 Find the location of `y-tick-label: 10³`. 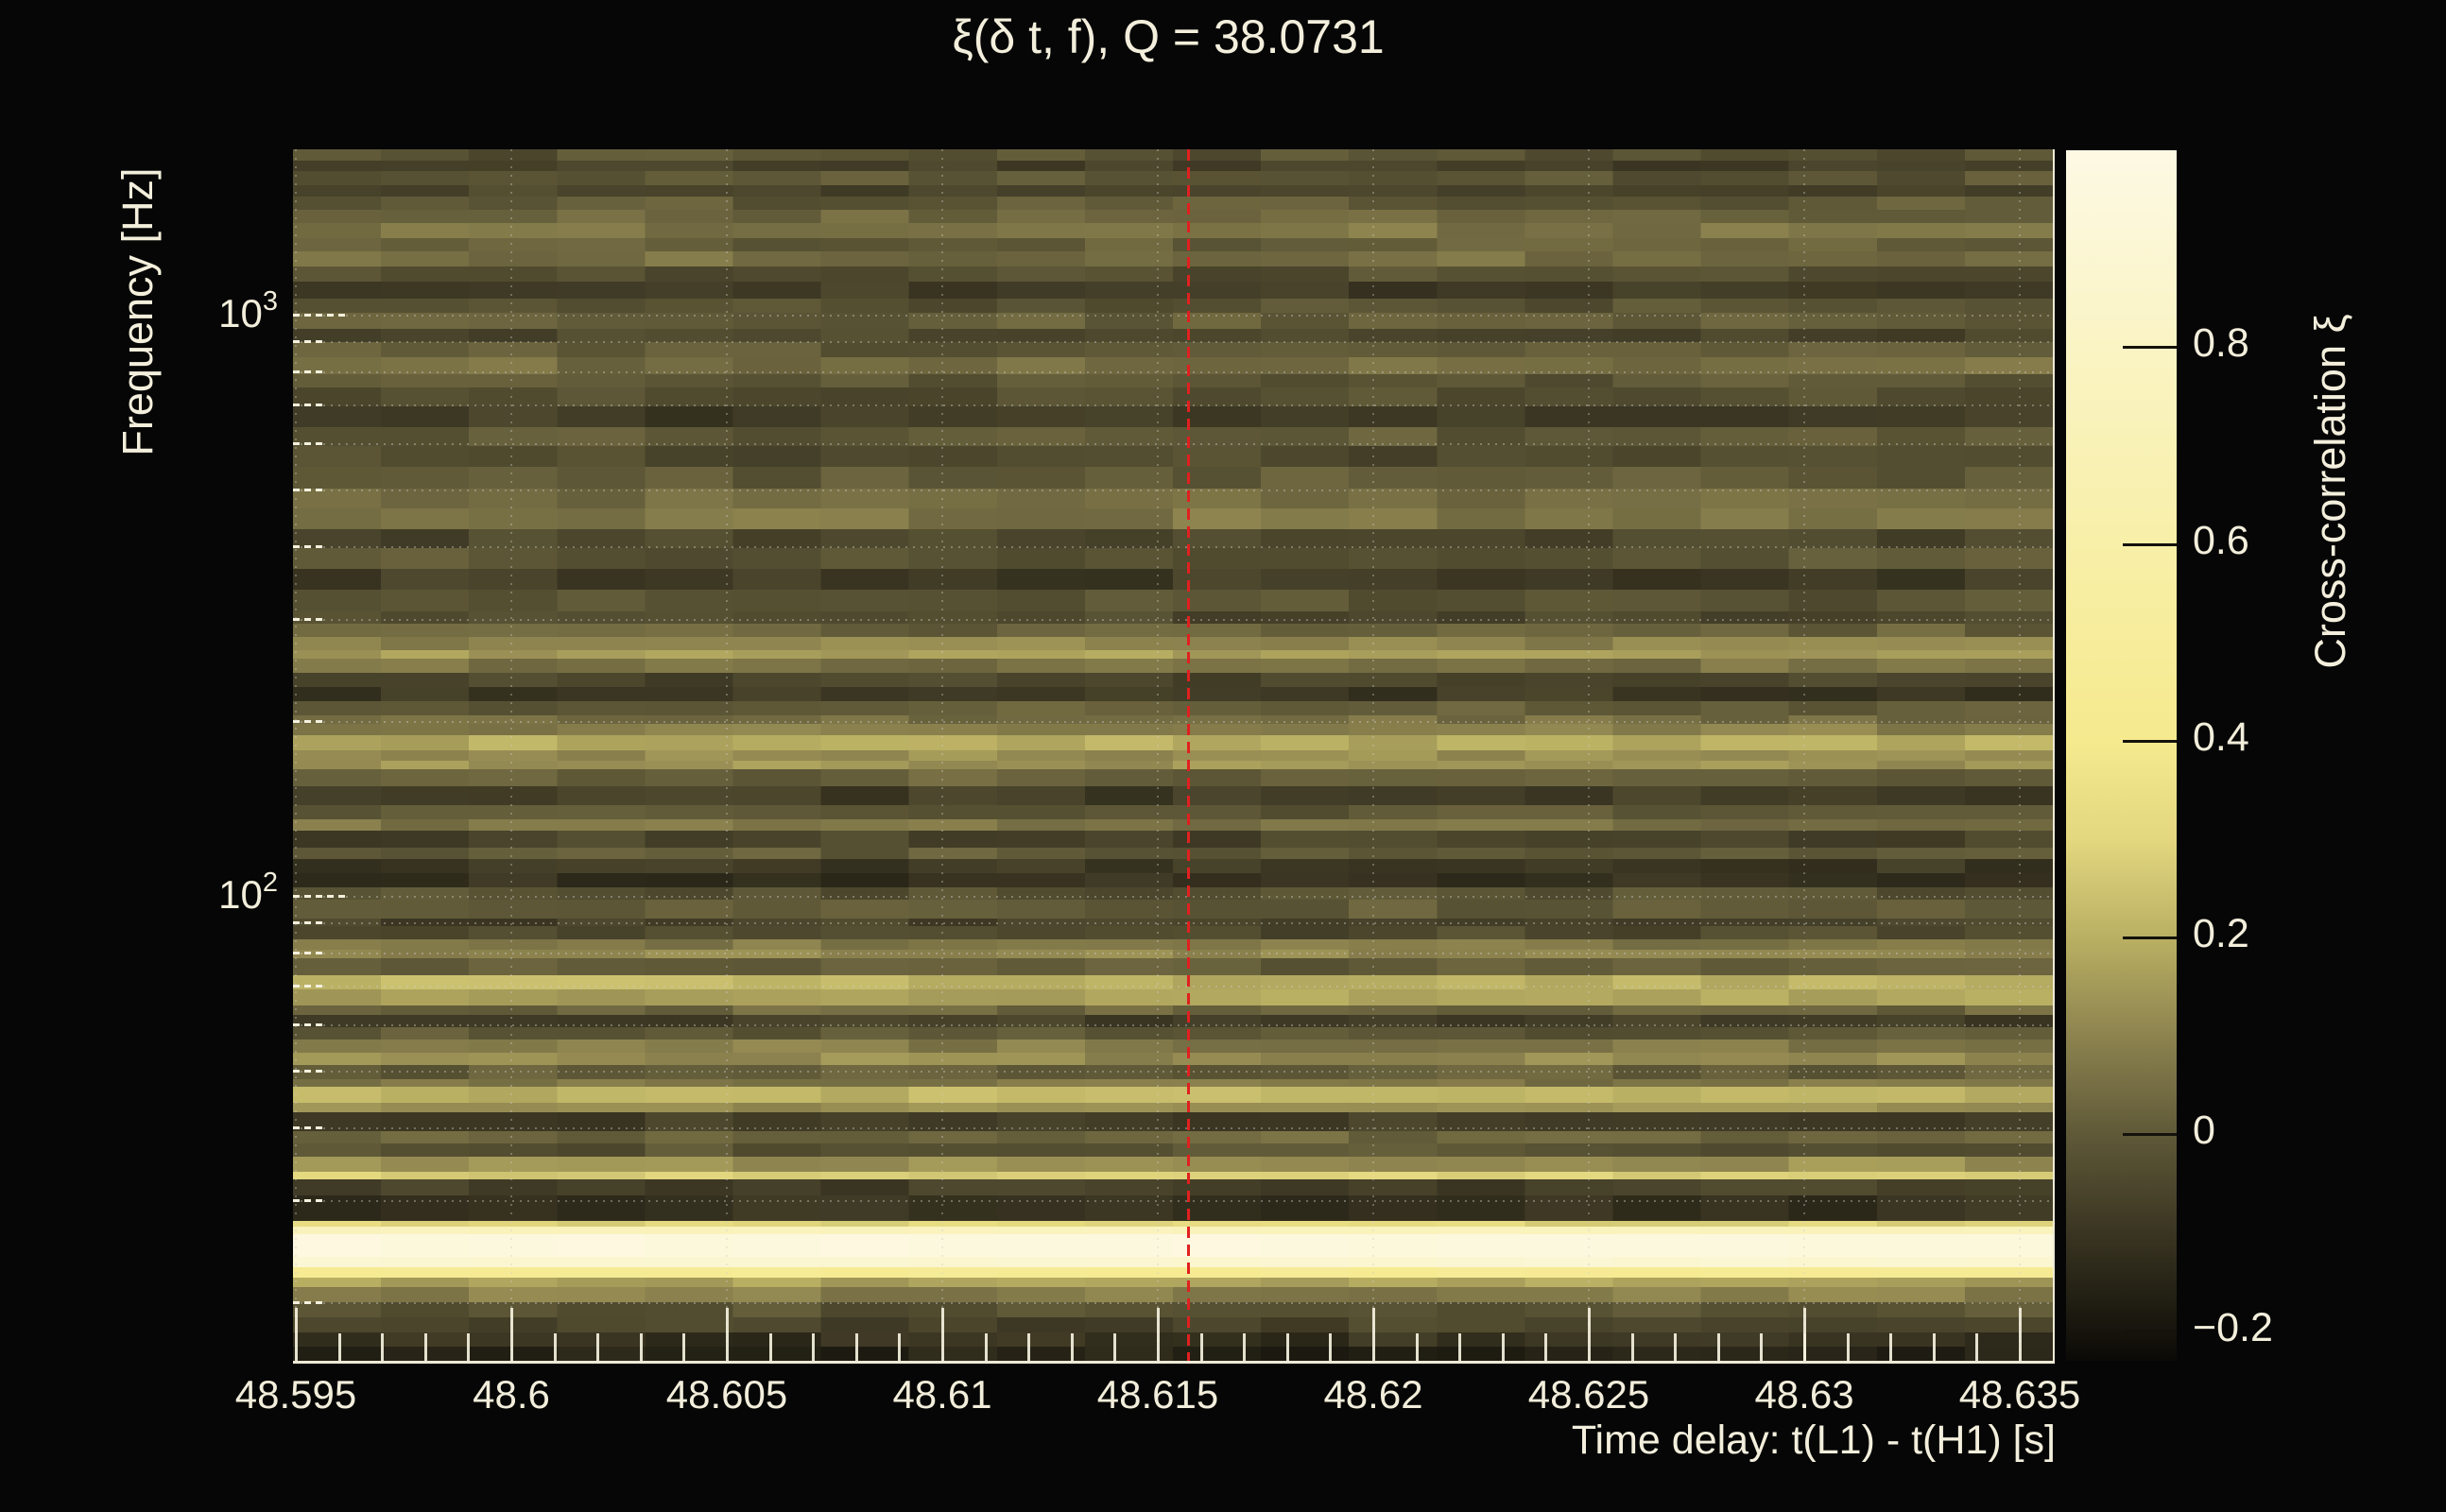

y-tick-label: 10³ is located at coordinates (248, 310).